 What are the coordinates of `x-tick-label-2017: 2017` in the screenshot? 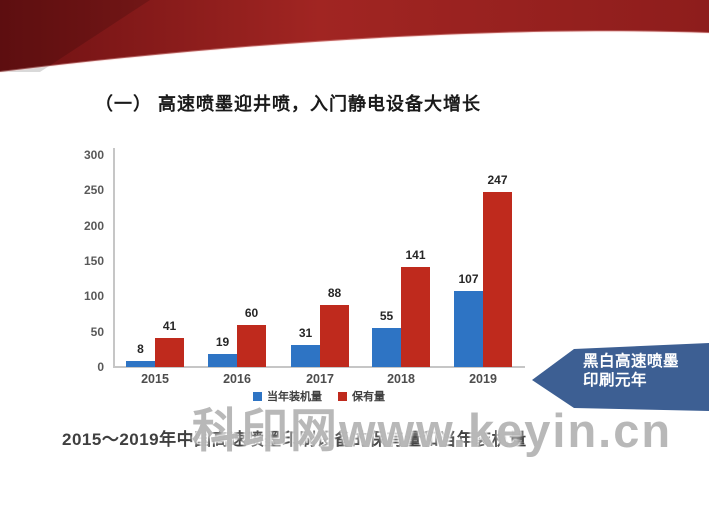 It's located at (320, 379).